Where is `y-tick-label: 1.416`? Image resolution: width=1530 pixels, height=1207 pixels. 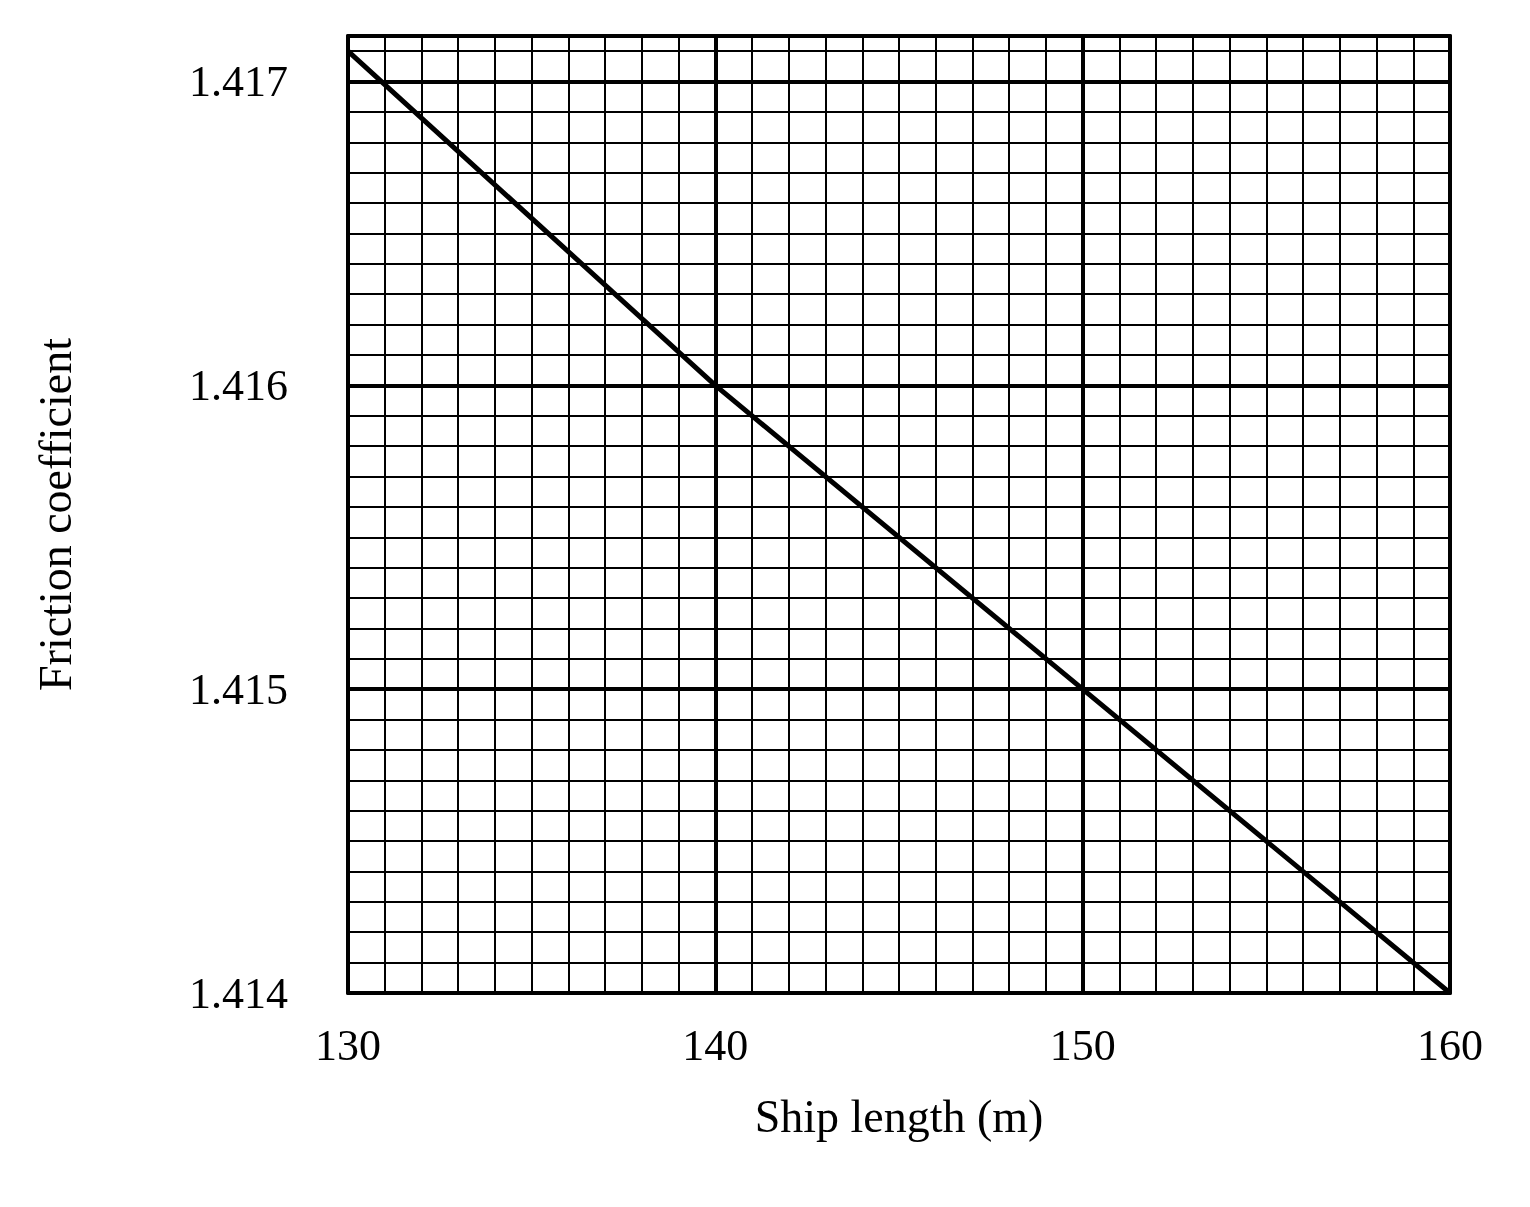
y-tick-label: 1.416 is located at coordinates (238, 385).